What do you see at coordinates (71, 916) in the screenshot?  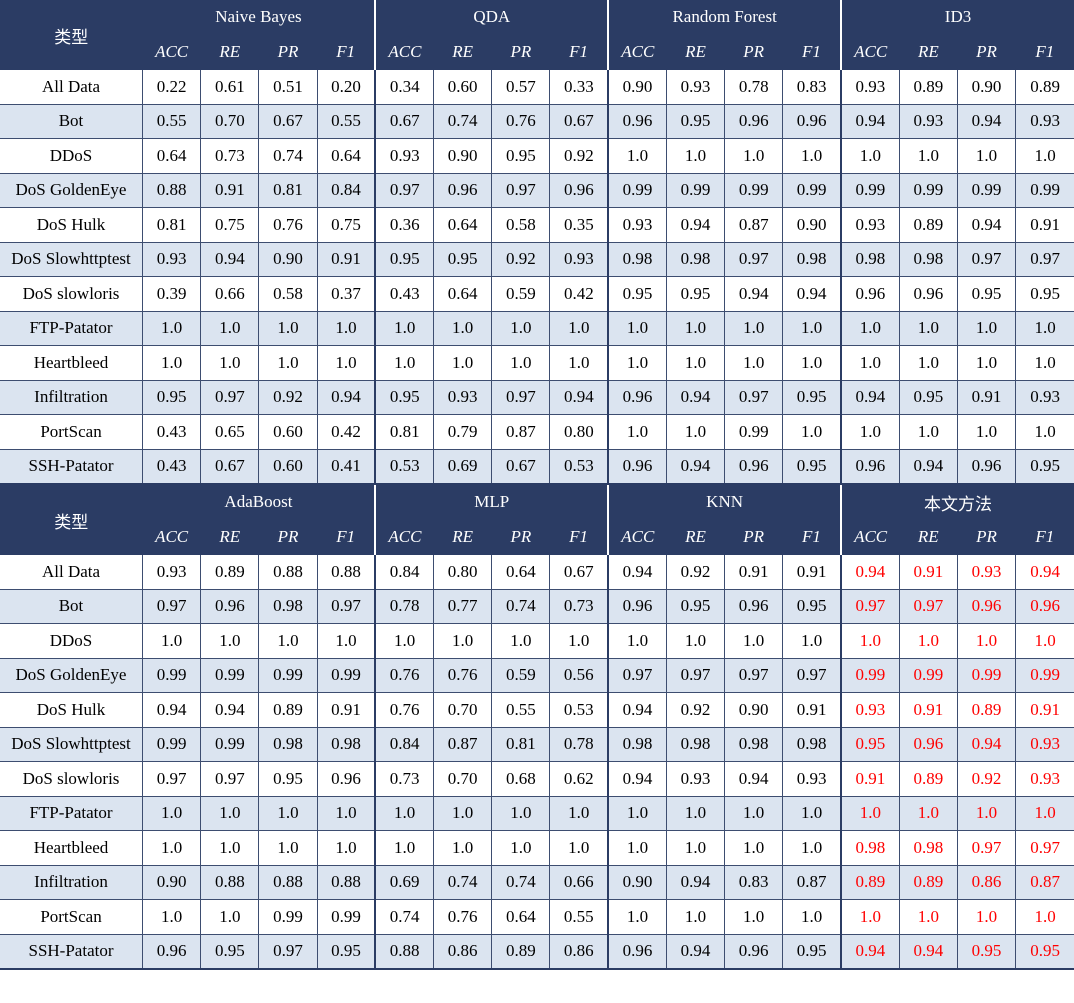 I see `row-label: PortScan` at bounding box center [71, 916].